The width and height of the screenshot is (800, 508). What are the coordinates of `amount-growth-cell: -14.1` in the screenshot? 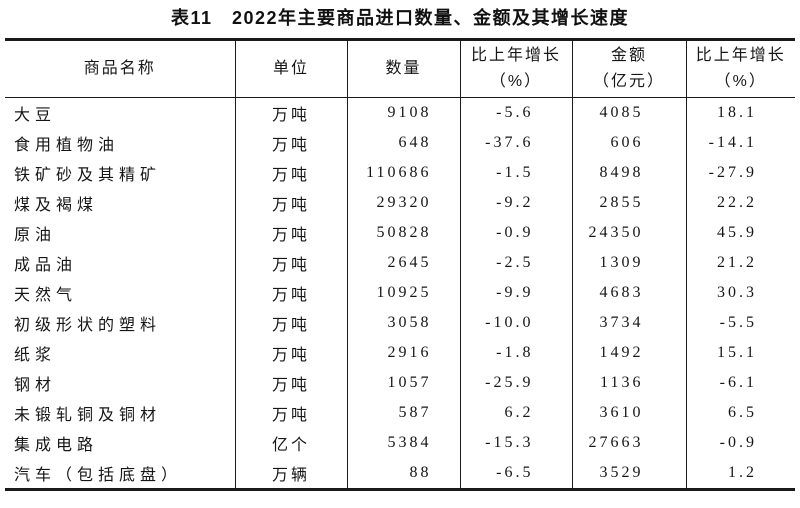 It's located at (732, 142).